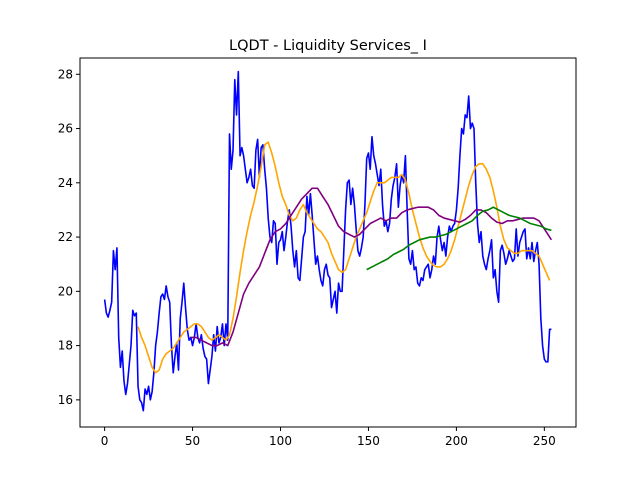  What do you see at coordinates (328, 437) in the screenshot?
I see `x-axis: 0 50 100 150 200 250` at bounding box center [328, 437].